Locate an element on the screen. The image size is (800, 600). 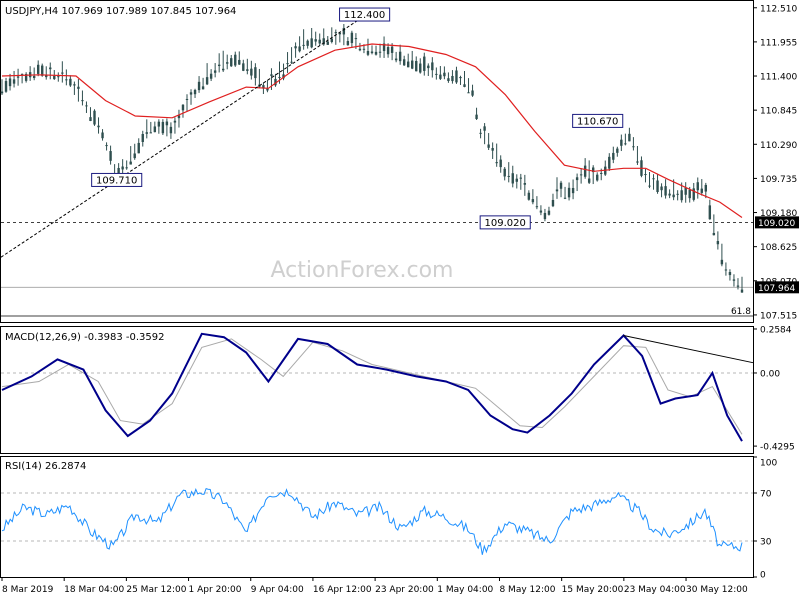
price-tick-label: 111.955 is located at coordinates (778, 43).